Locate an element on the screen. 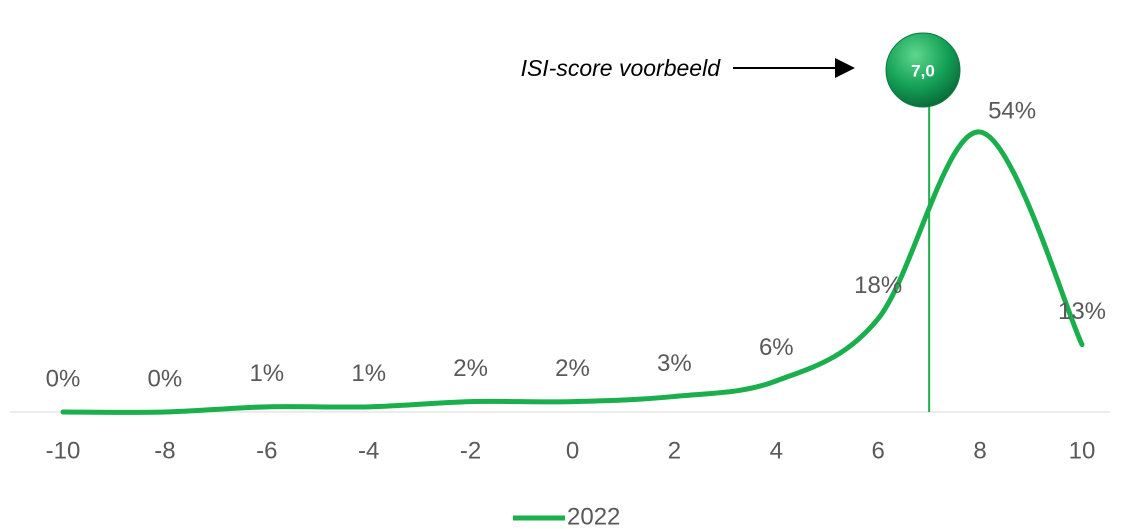 This screenshot has width=1127, height=529. x-tick-label: -10 is located at coordinates (63, 450).